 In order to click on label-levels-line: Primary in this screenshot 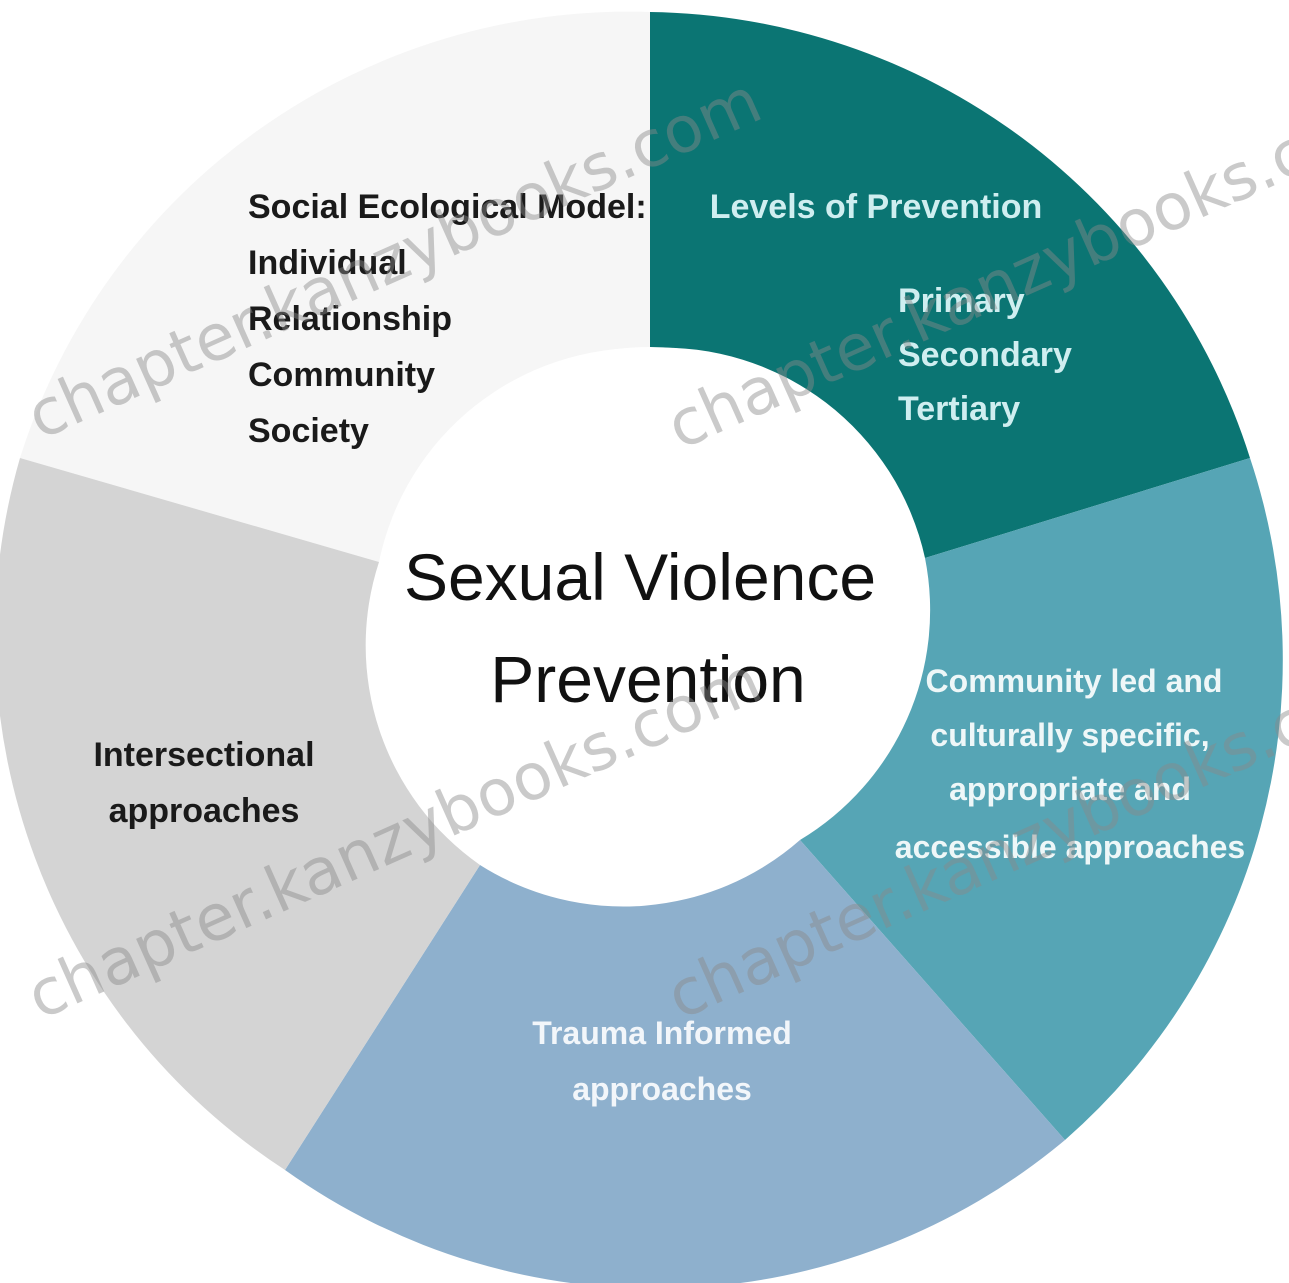, I will do `click(961, 301)`.